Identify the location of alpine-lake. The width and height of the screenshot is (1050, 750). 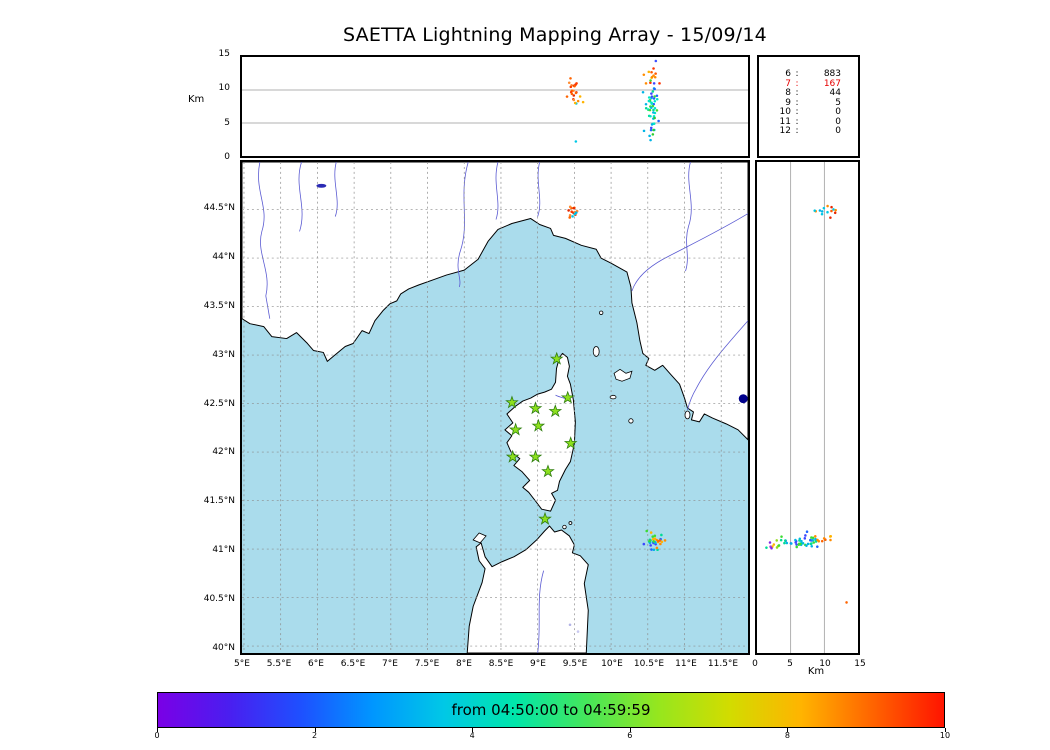
(321, 185).